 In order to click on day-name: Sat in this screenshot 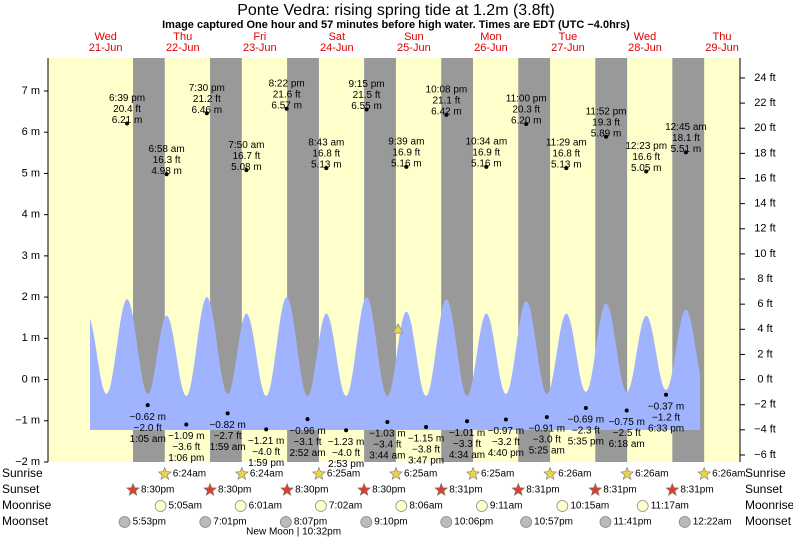, I will do `click(337, 37)`.